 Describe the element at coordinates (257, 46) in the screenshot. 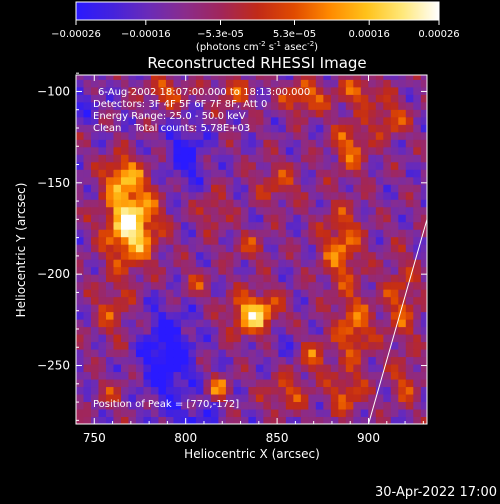

I see `colorbar-unit-label: (photons cm-2 s-1 asec-2)` at that location.